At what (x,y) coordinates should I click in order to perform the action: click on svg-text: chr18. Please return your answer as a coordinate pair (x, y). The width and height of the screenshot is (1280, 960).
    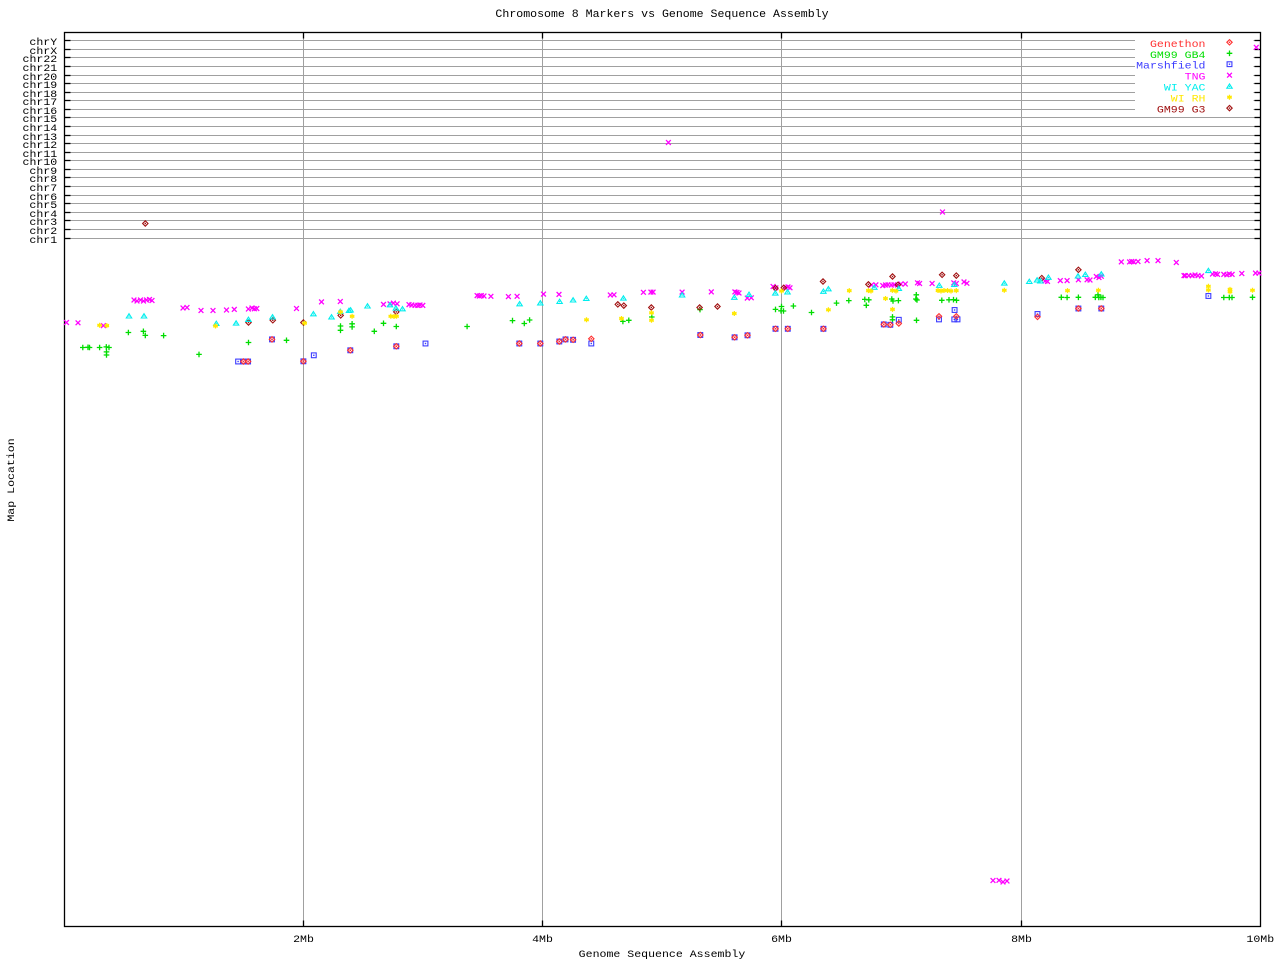
    Looking at the image, I should click on (40, 95).